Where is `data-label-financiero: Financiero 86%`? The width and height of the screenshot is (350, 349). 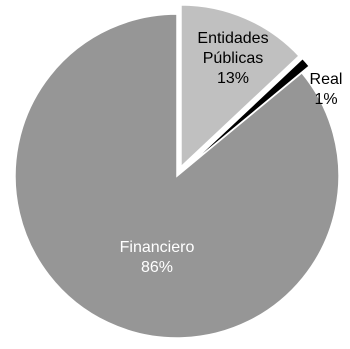
data-label-financiero: Financiero 86% is located at coordinates (157, 257).